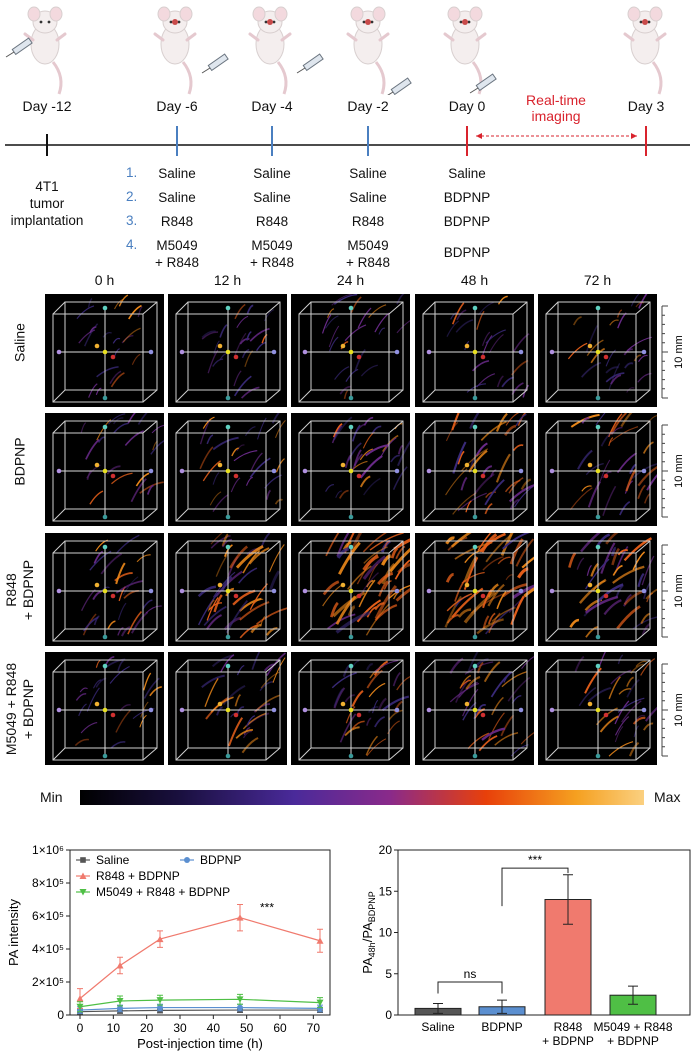  What do you see at coordinates (132, 220) in the screenshot?
I see `group-number: 3.` at bounding box center [132, 220].